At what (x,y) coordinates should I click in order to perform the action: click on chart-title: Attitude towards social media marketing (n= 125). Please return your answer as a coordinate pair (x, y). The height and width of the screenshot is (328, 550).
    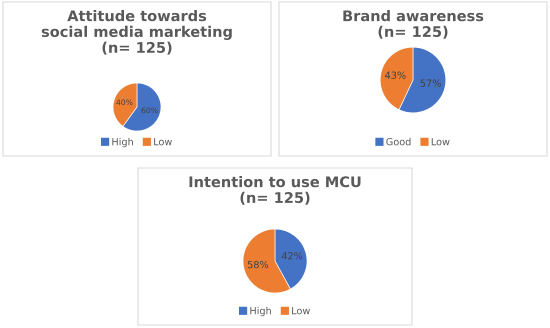
    Looking at the image, I should click on (137, 32).